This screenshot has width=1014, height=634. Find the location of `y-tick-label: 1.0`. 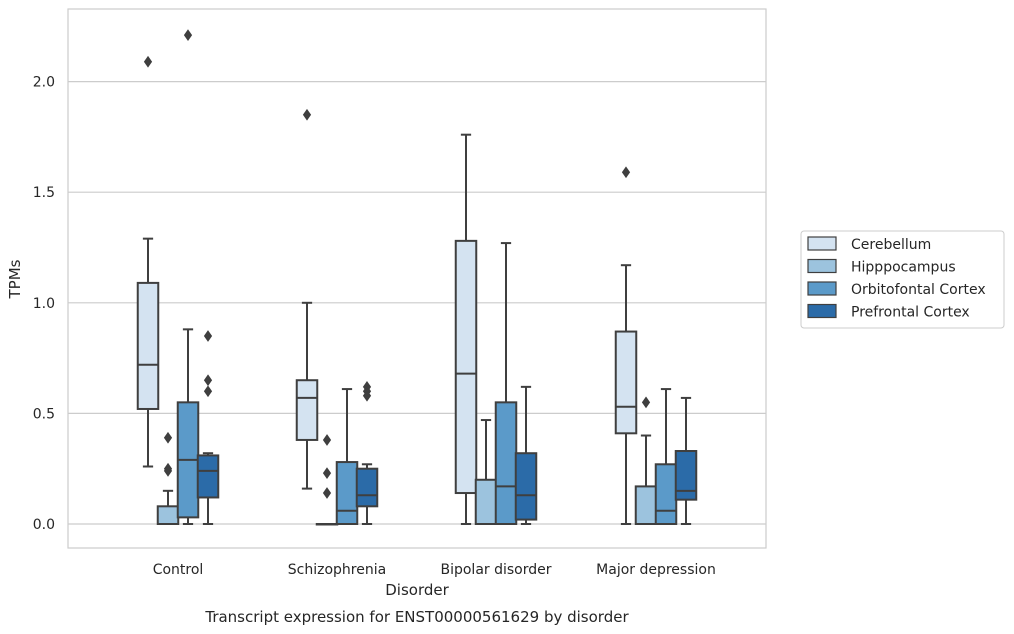

y-tick-label: 1.0 is located at coordinates (44, 304).